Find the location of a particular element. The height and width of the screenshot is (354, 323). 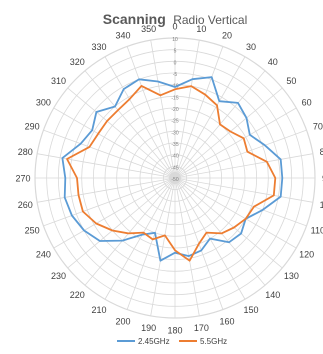

angle-tick-label: 330 is located at coordinates (98, 47).